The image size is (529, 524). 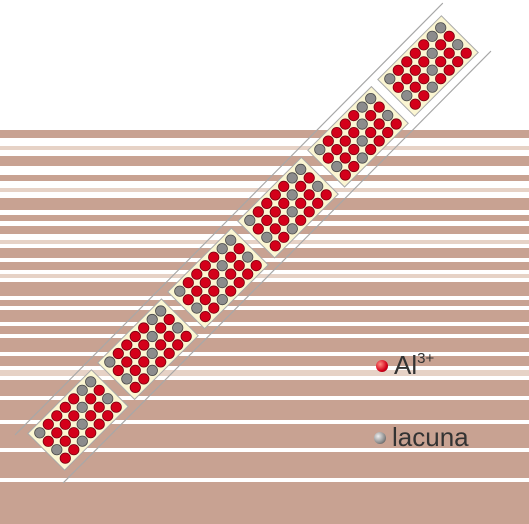 What do you see at coordinates (421, 437) in the screenshot?
I see `legend-lacuna: lacuna` at bounding box center [421, 437].